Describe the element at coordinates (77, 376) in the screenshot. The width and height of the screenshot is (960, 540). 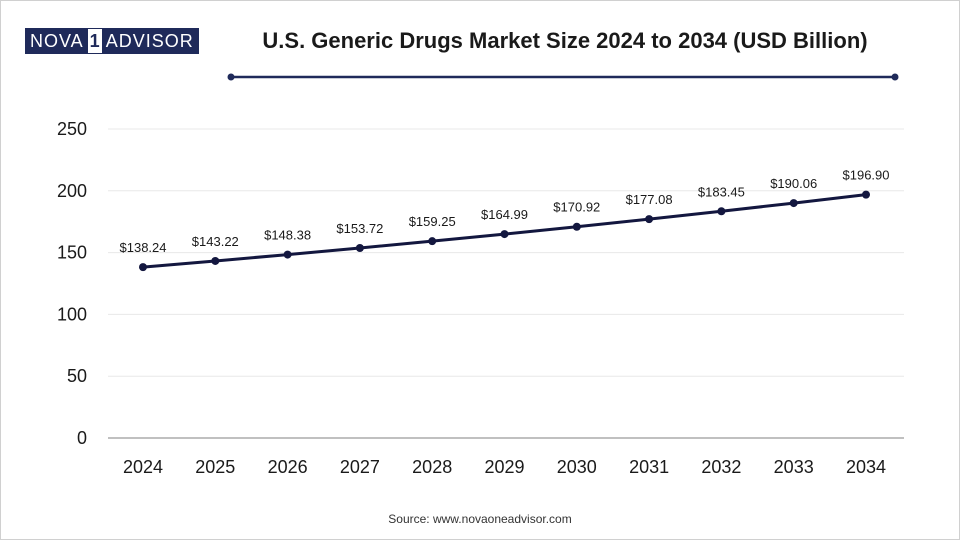
I see `y-tick-label: 50` at that location.